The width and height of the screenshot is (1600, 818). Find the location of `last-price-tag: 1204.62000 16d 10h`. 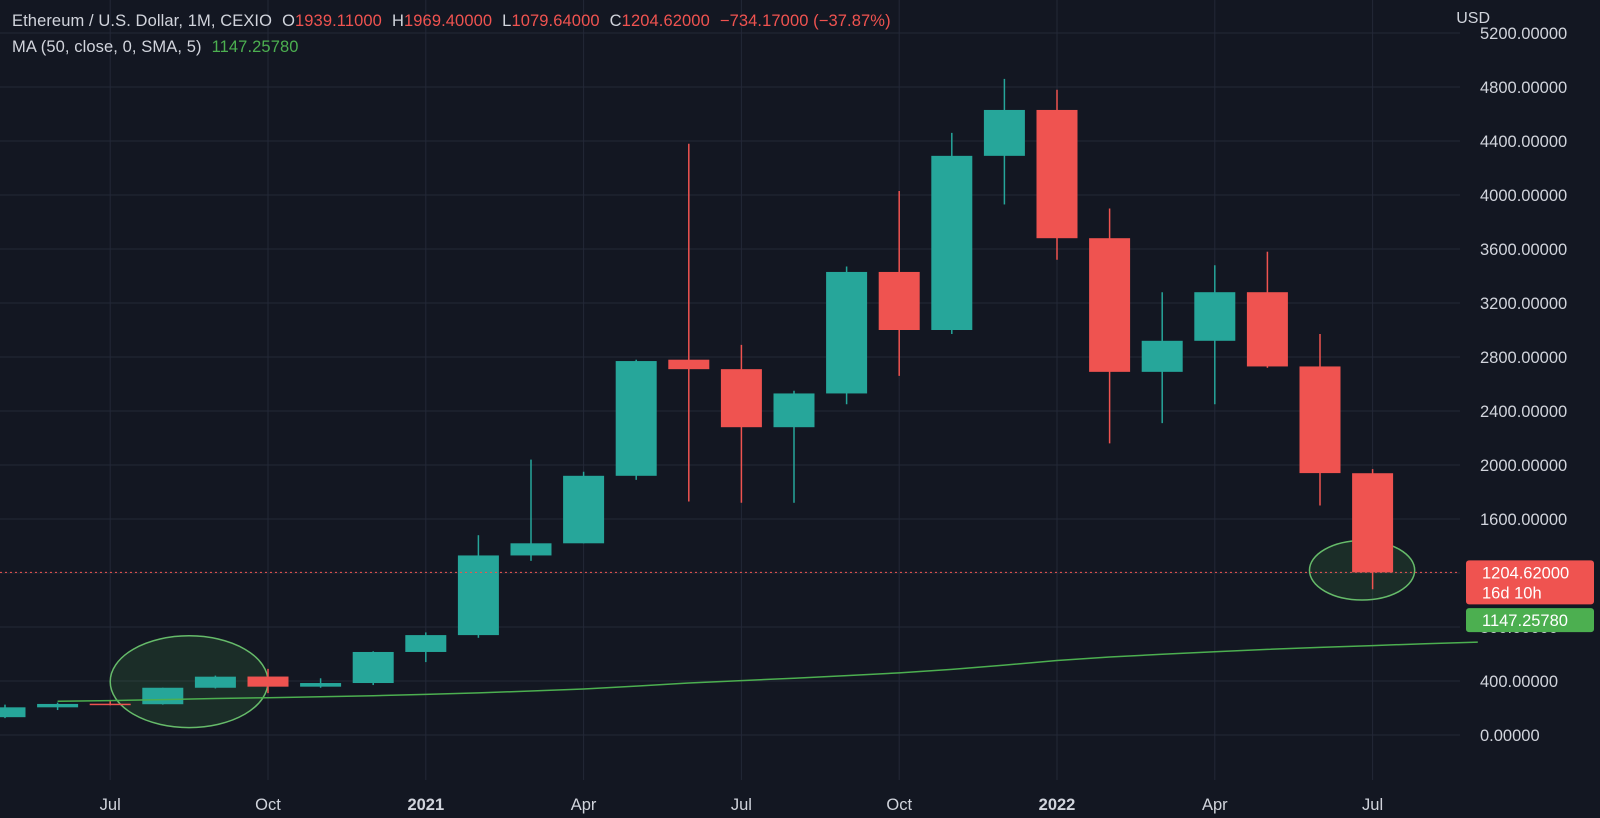

last-price-tag: 1204.62000 16d 10h is located at coordinates (1530, 582).